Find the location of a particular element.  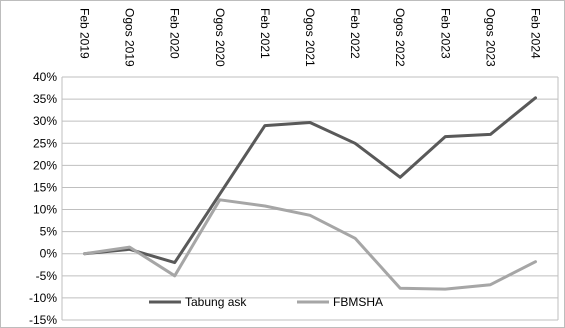

y-tick-label: 40% is located at coordinates (45, 77).